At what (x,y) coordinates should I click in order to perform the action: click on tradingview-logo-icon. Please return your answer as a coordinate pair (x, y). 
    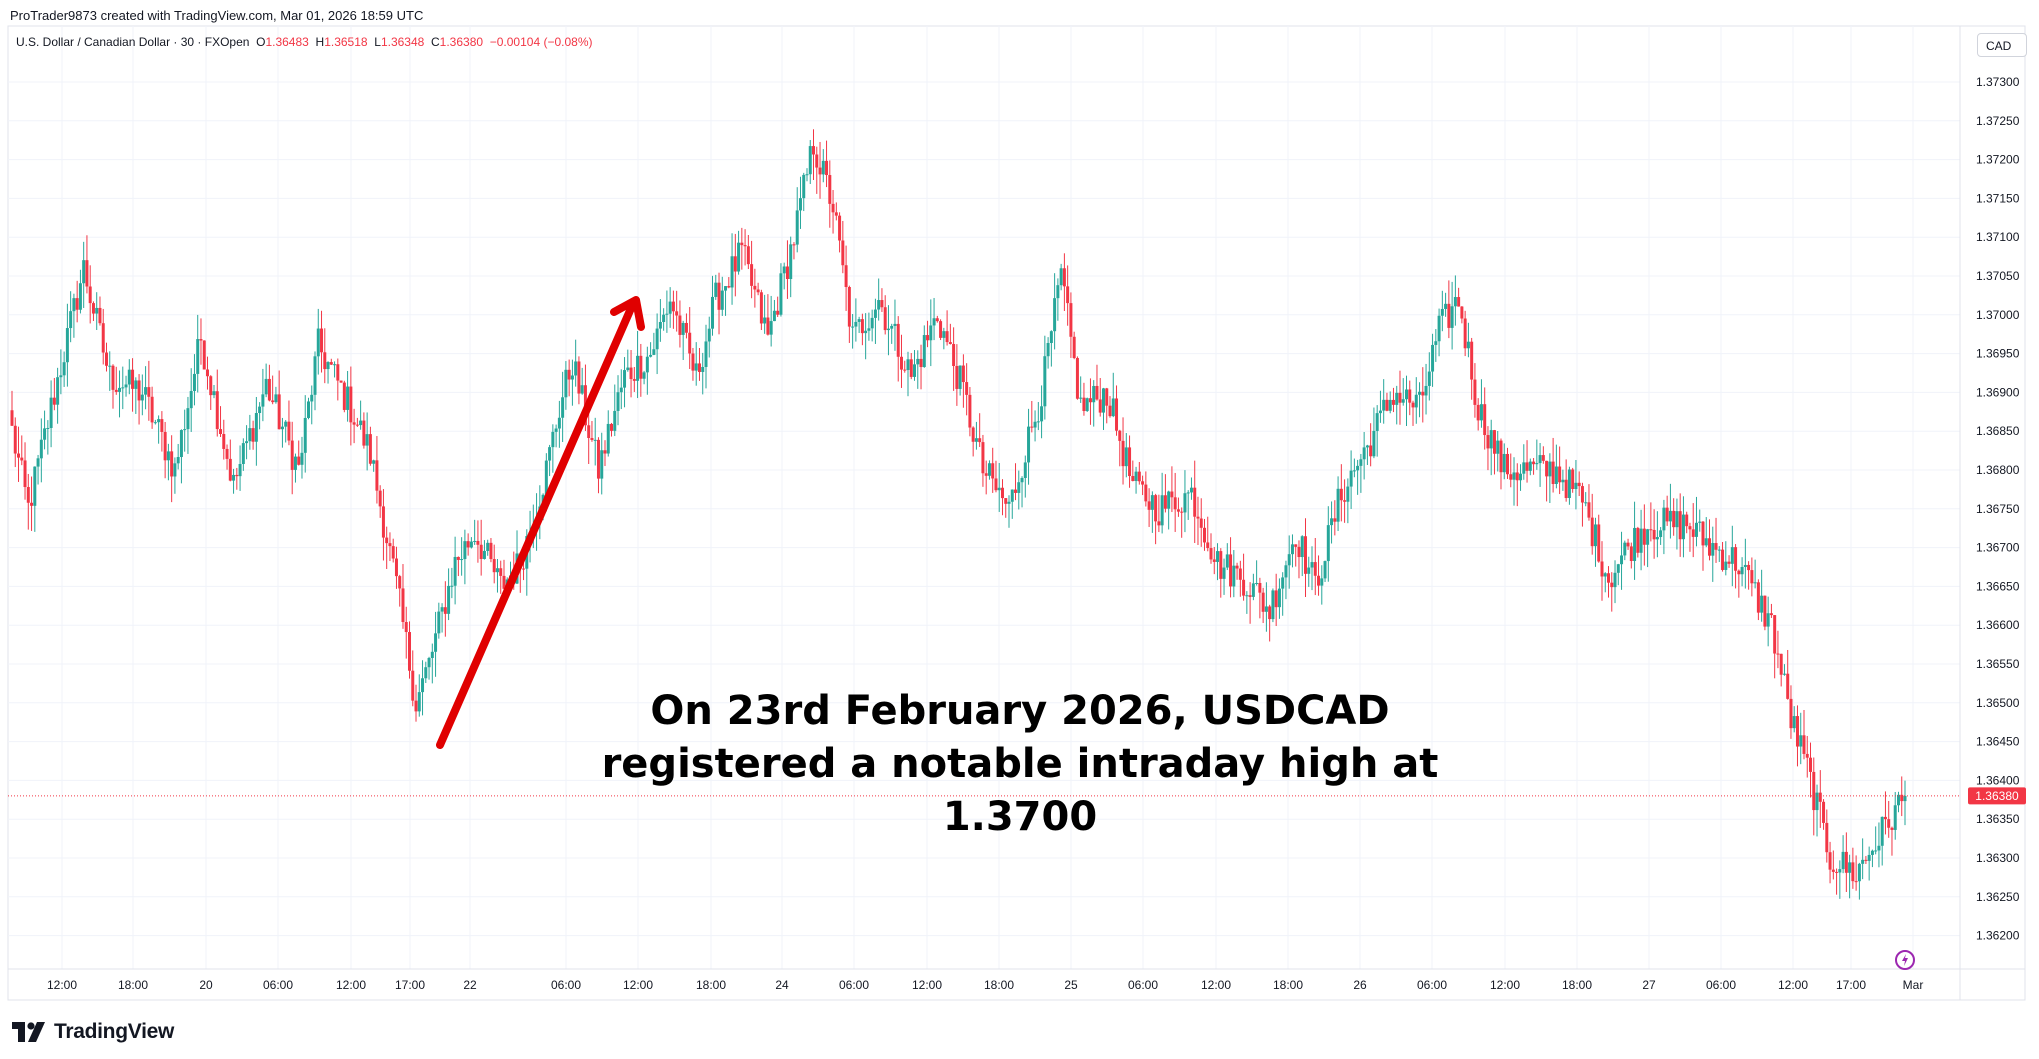
    Looking at the image, I should click on (28, 1032).